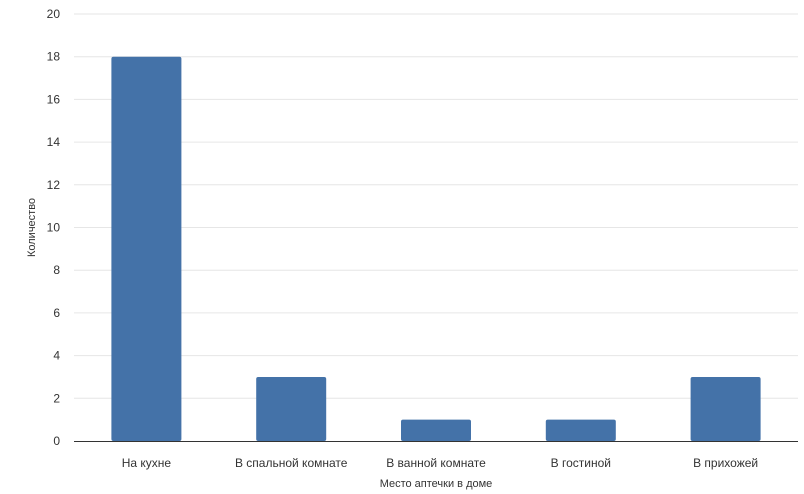 Image resolution: width=804 pixels, height=494 pixels. What do you see at coordinates (54, 14) in the screenshot?
I see `y-tick-label: 20` at bounding box center [54, 14].